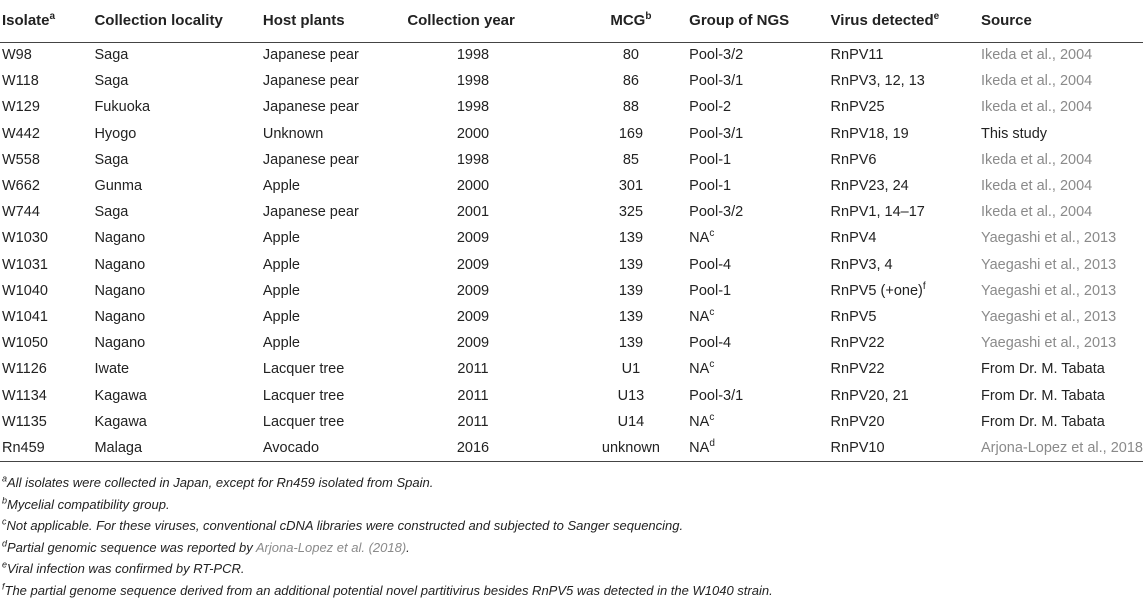  I want to click on footnote-text: ., so click(408, 547).